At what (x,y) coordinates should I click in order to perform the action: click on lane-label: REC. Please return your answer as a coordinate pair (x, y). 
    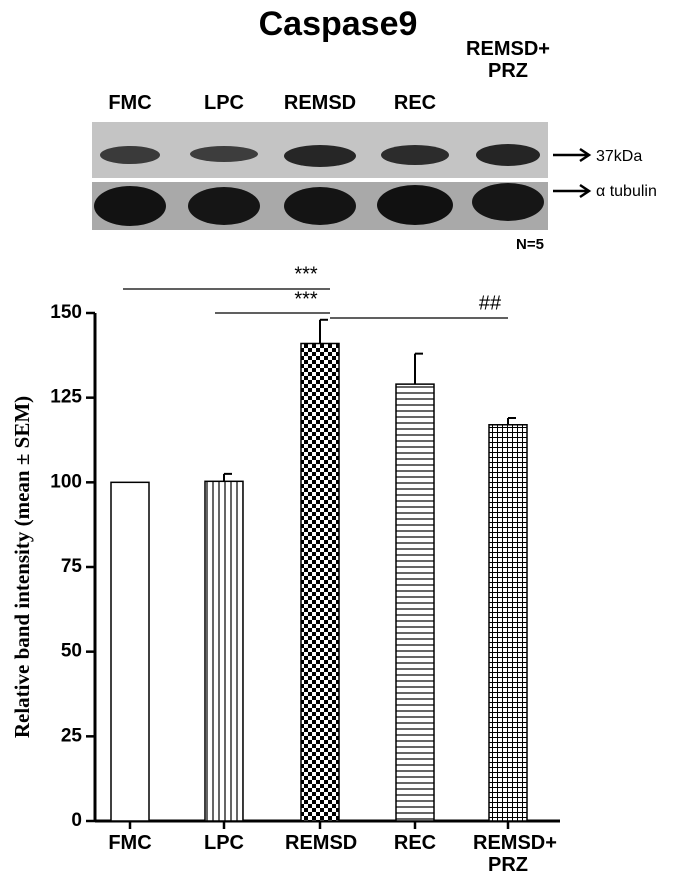
    Looking at the image, I should click on (415, 103).